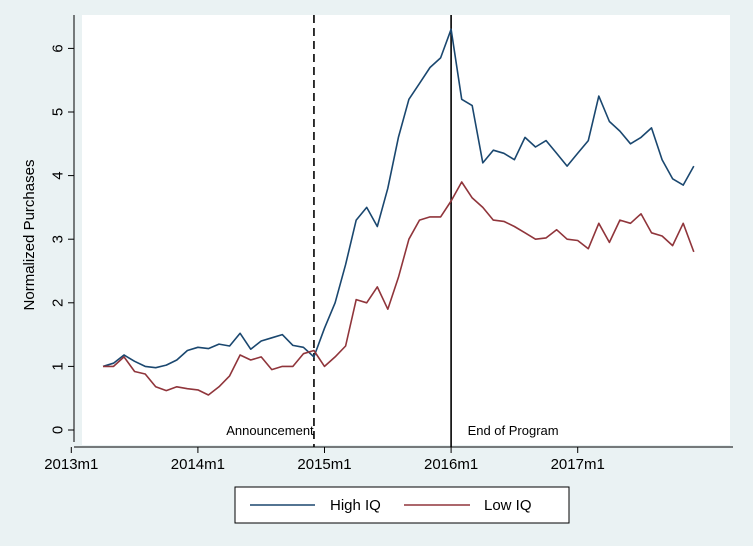 This screenshot has width=753, height=546. Describe the element at coordinates (508, 505) in the screenshot. I see `legend-label: Low IQ` at that location.